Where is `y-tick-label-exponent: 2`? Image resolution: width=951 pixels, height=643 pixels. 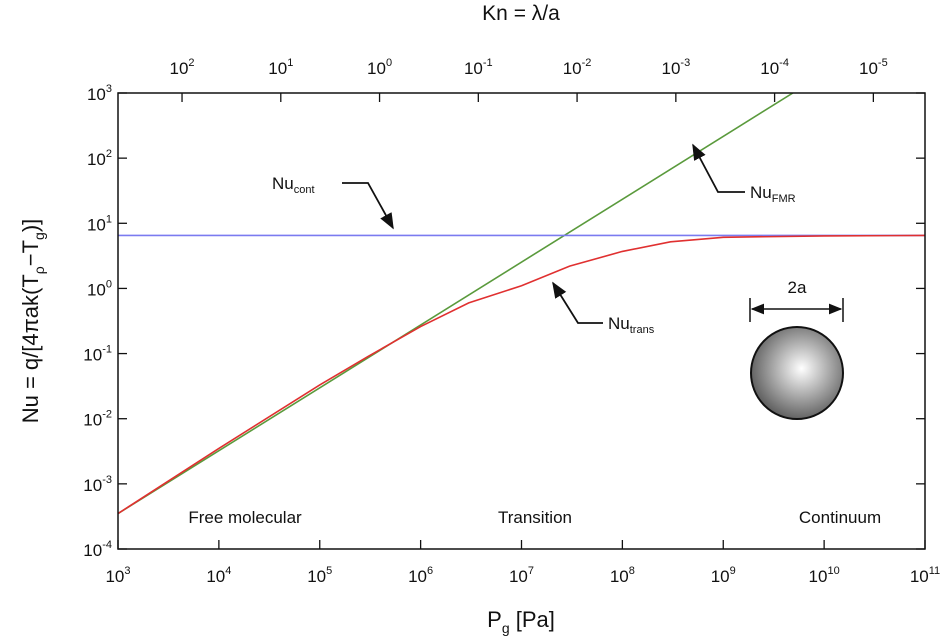 y-tick-label-exponent: 2 is located at coordinates (109, 154).